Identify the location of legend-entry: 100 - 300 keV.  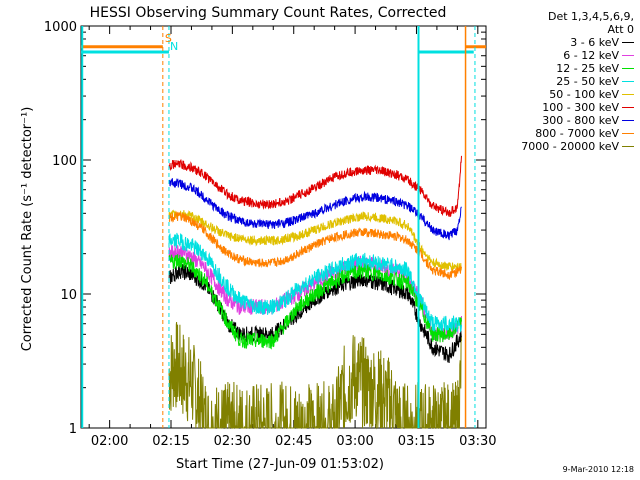
(560, 107).